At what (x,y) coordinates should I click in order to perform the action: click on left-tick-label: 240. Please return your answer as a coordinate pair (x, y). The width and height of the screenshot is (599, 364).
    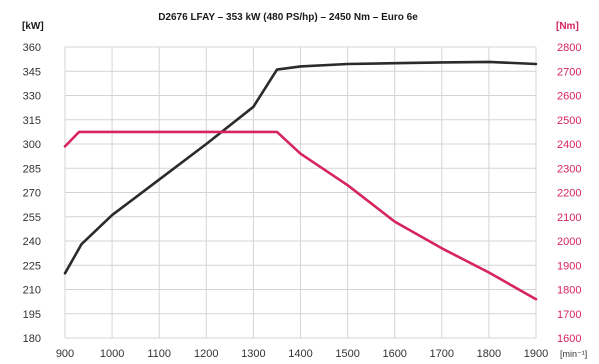
    Looking at the image, I should click on (32, 242).